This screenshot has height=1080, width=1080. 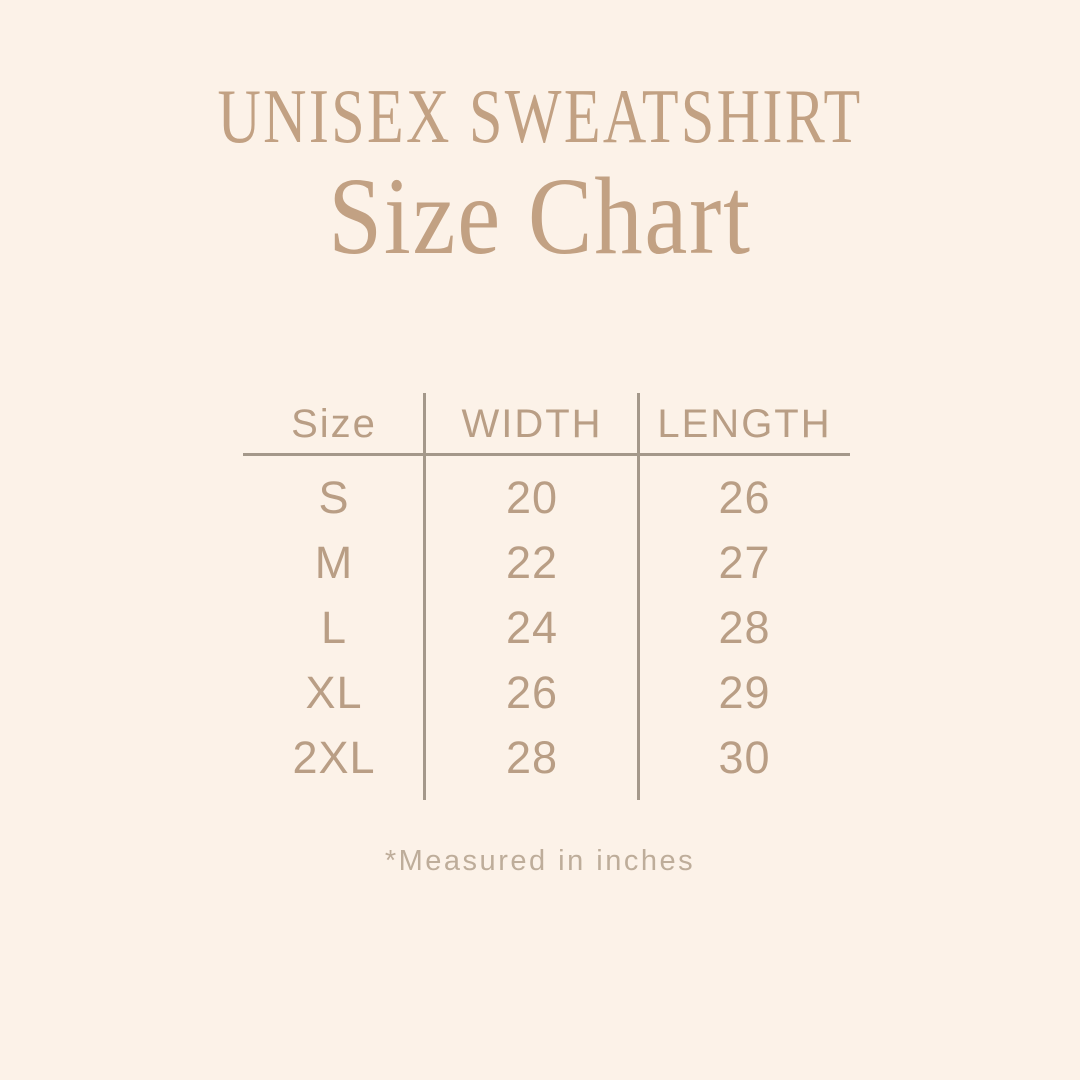 I want to click on table-row: M 22 27, so click(x=546, y=562).